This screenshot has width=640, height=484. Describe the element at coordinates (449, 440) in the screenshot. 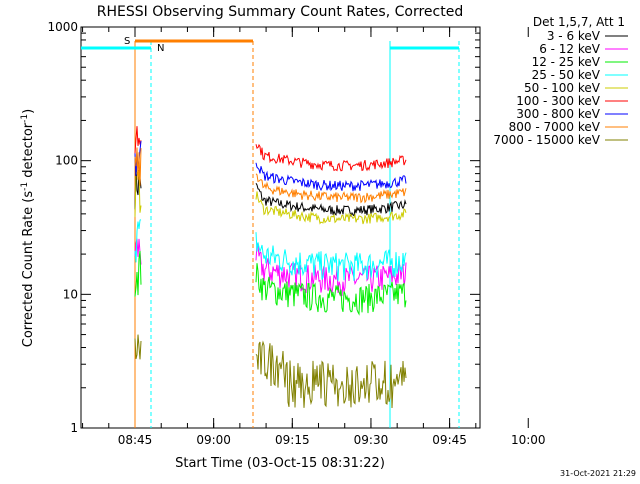

I see `x-tick-label: 09:45` at that location.